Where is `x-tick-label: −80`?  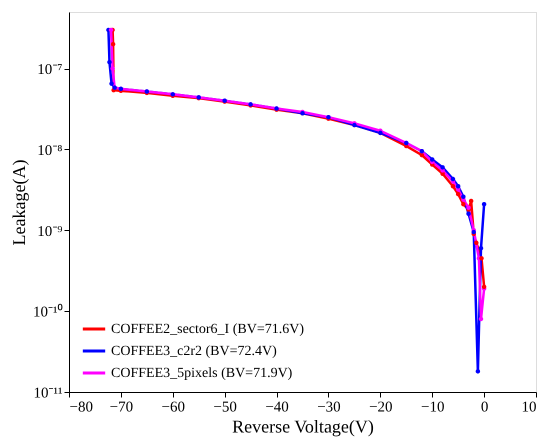 x-tick-label: −80 is located at coordinates (81, 408).